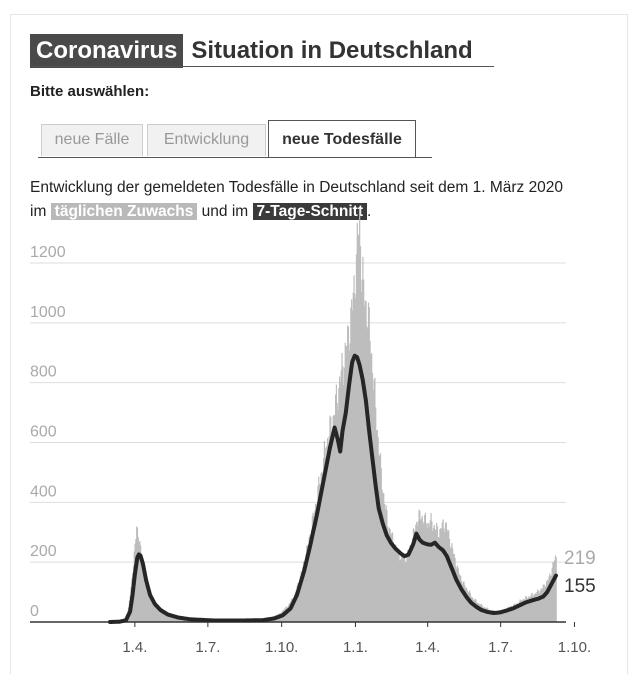 The height and width of the screenshot is (674, 640). What do you see at coordinates (225, 211) in the screenshot?
I see `description-und-im: und im` at bounding box center [225, 211].